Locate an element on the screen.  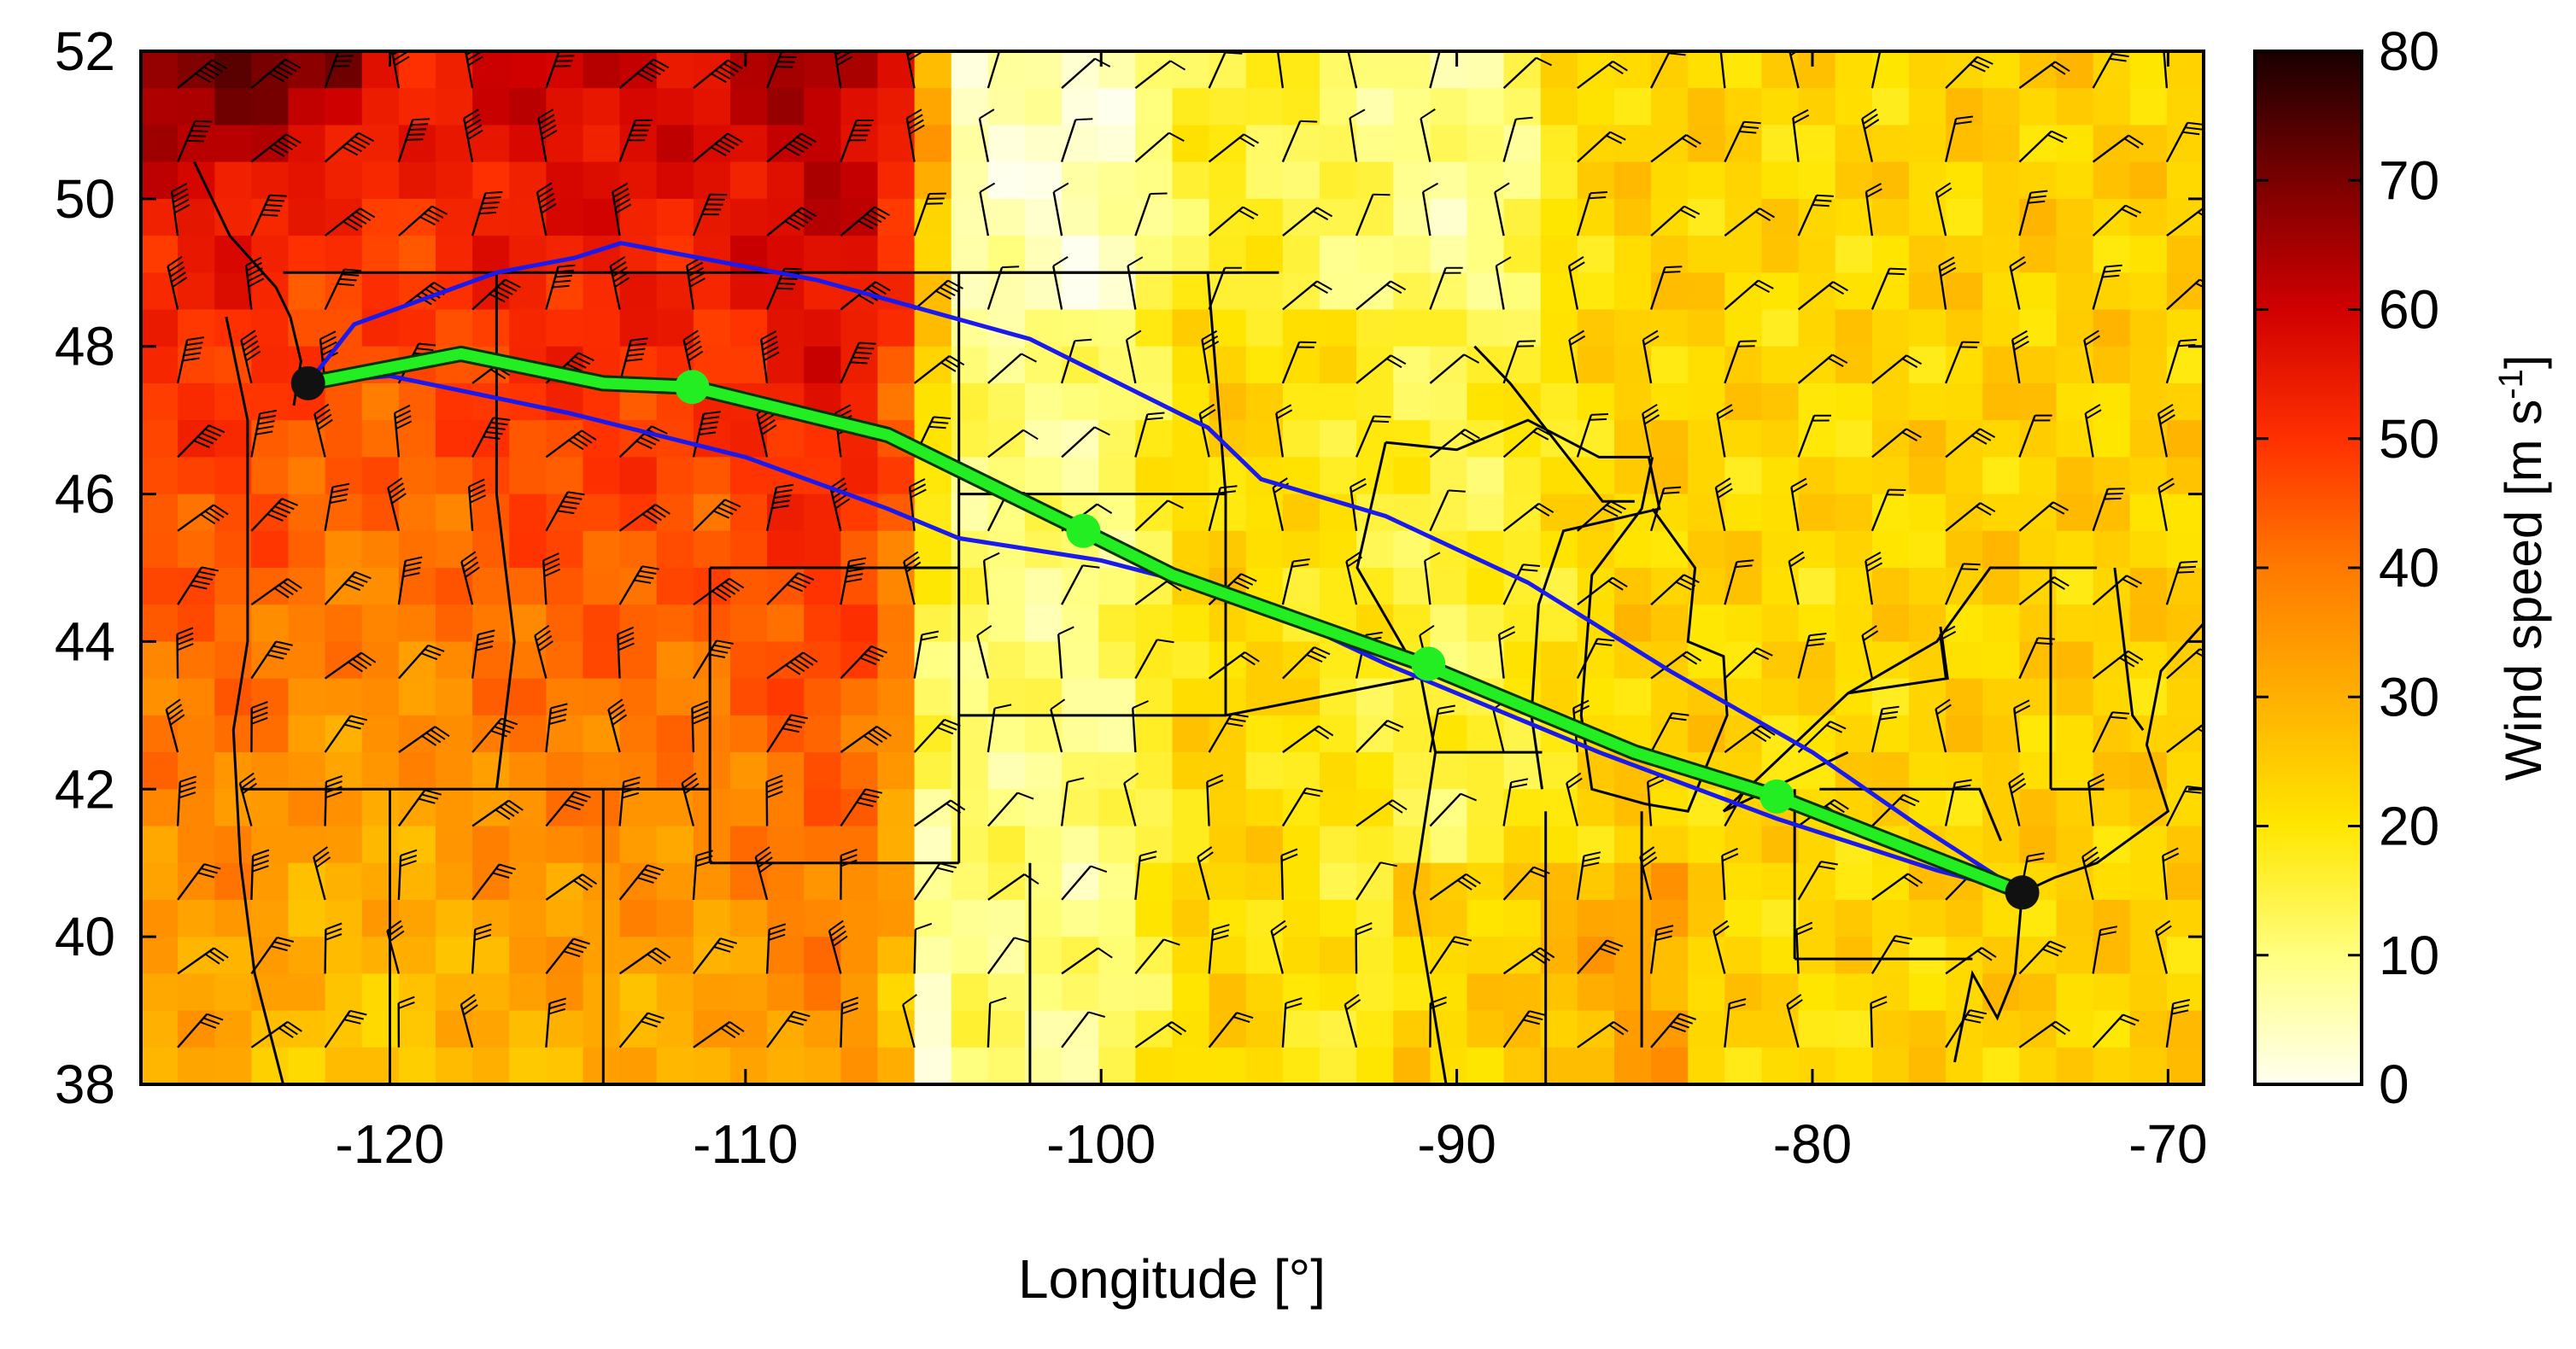
colorbar-tick-label: 80 is located at coordinates (2409, 51).